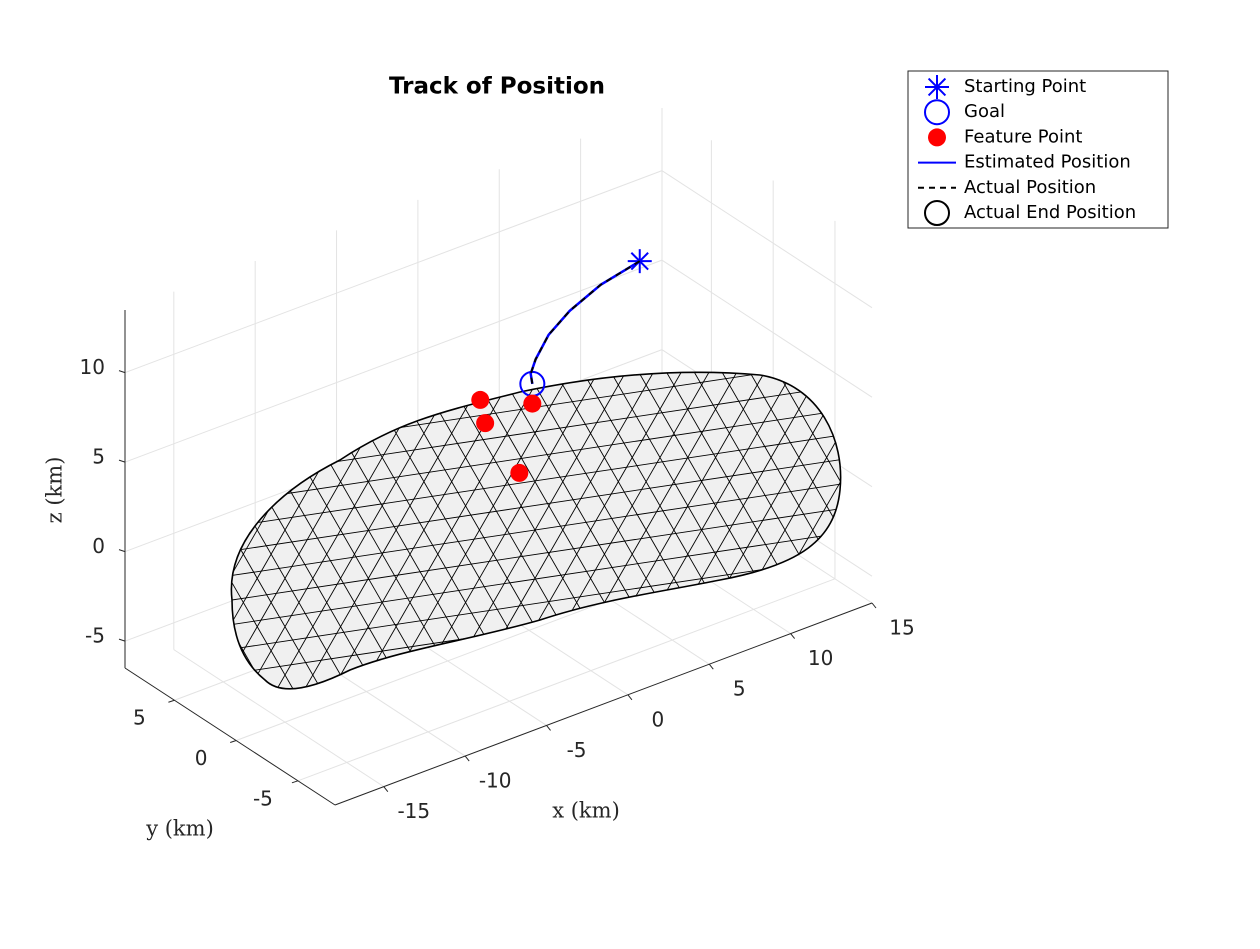 This screenshot has height=949, width=1260. What do you see at coordinates (1025, 86) in the screenshot?
I see `legend-label: Starting Point` at bounding box center [1025, 86].